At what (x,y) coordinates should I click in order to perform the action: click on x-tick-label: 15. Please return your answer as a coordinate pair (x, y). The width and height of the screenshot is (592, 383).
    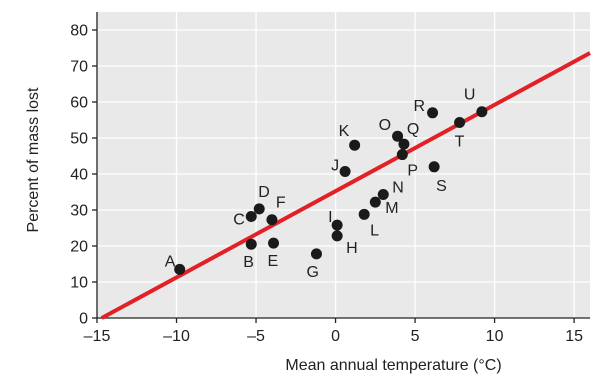
    Looking at the image, I should click on (574, 336).